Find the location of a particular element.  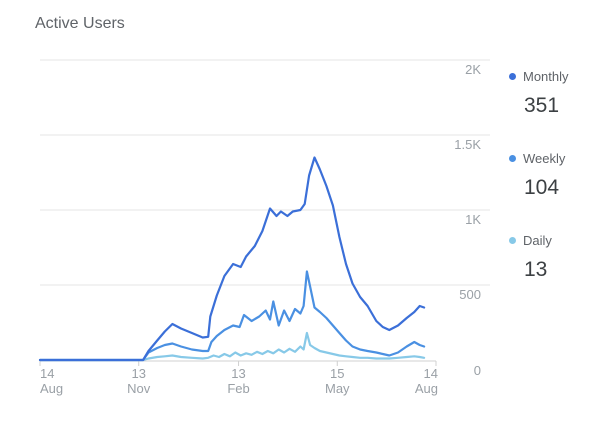

legend: Monthly 351 Weekly 104 Daily 13 is located at coordinates (549, 189).